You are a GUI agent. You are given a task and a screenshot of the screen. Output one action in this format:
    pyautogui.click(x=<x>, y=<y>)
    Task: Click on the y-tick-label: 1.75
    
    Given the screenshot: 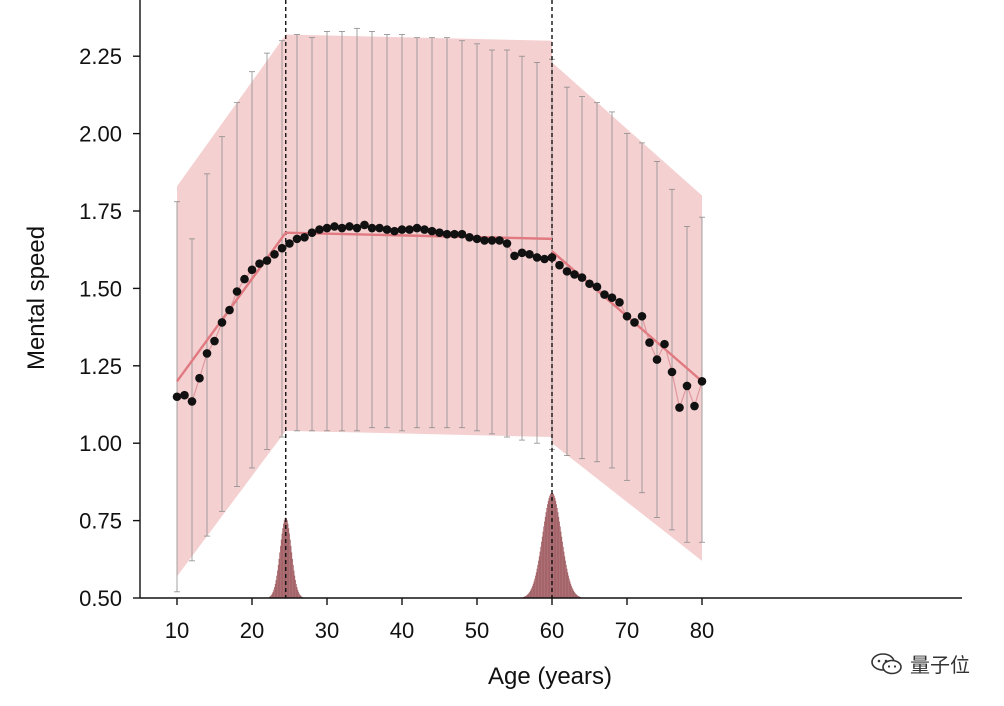 What is the action you would take?
    pyautogui.click(x=100, y=211)
    